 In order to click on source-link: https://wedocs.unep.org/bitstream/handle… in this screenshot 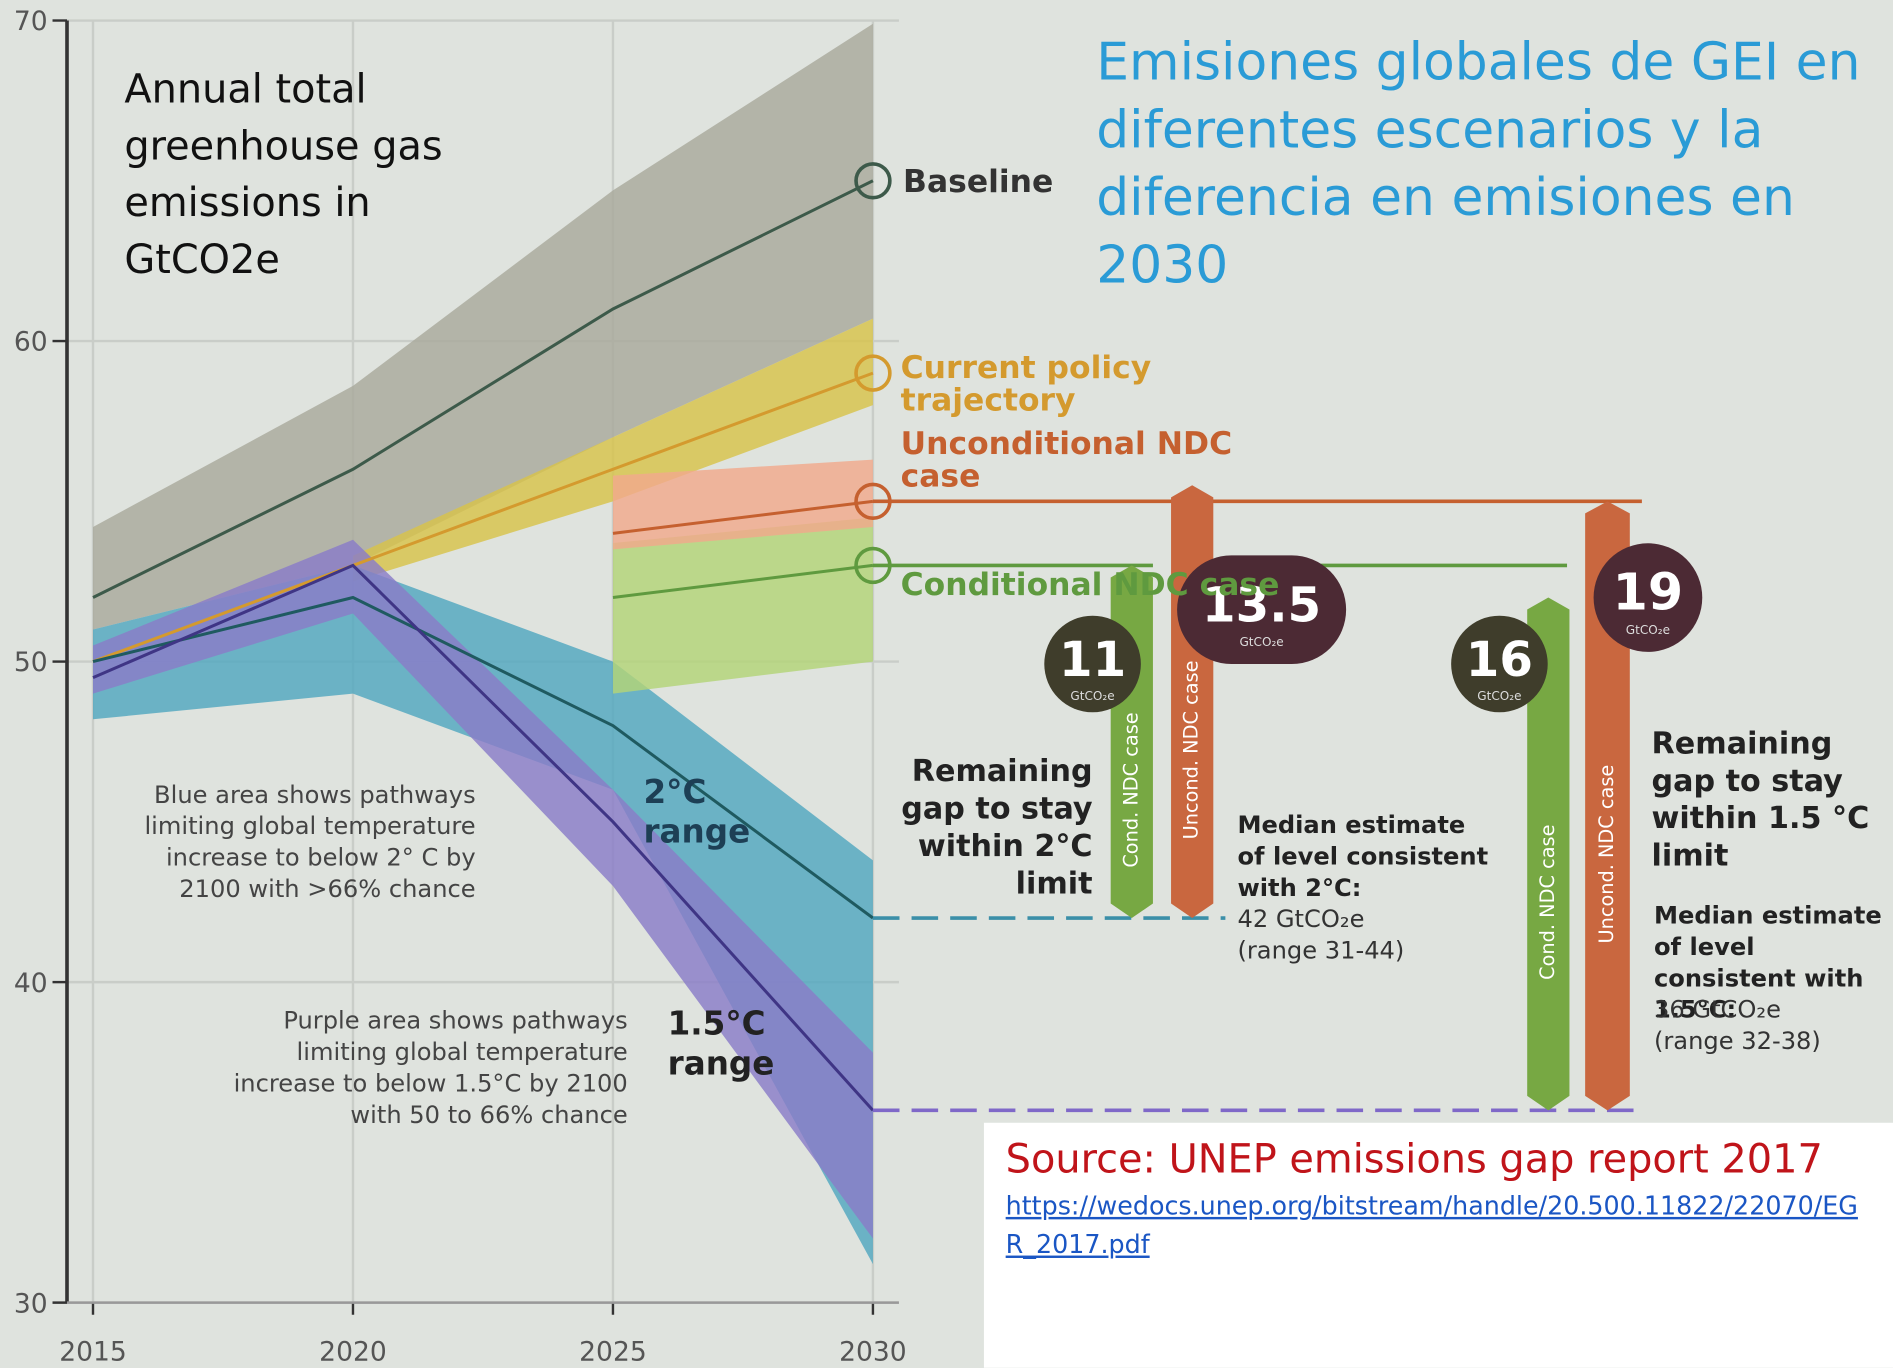, I will do `click(1431, 1225)`.